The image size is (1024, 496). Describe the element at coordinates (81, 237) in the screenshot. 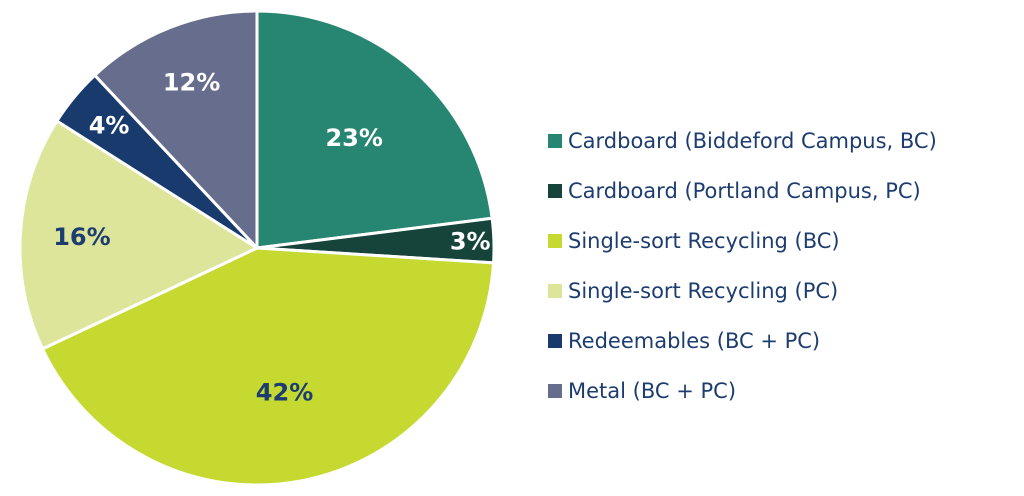

I see `slice-value-label: 16%` at that location.